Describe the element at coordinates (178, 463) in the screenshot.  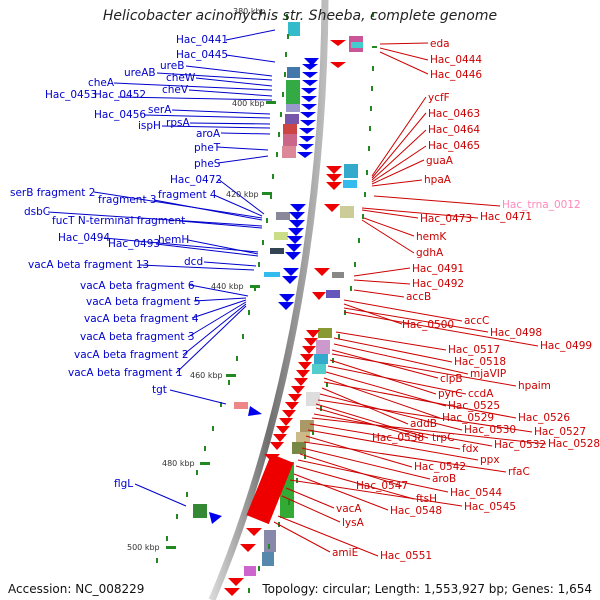
I see `kbp-label: 480 kbp` at that location.